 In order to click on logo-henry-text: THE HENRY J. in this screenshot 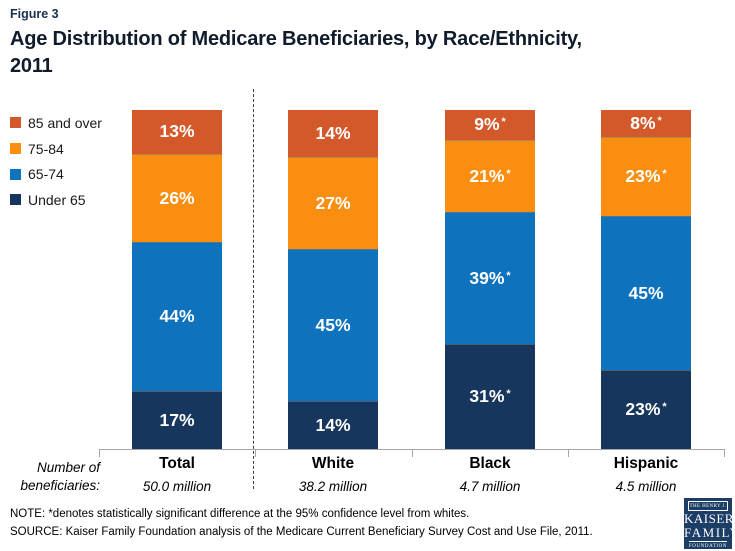, I will do `click(708, 506)`.